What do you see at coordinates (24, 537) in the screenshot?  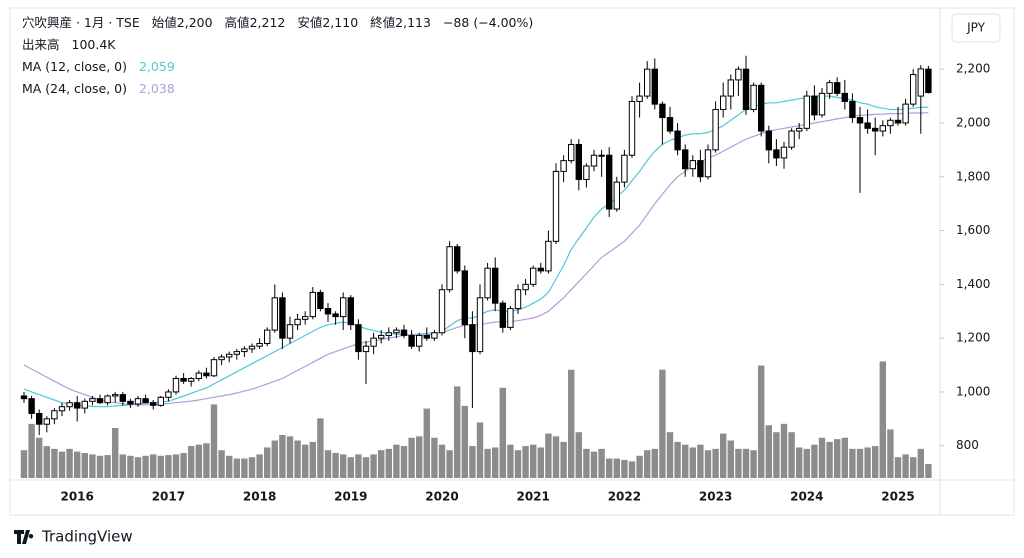 I see `logo-mark` at bounding box center [24, 537].